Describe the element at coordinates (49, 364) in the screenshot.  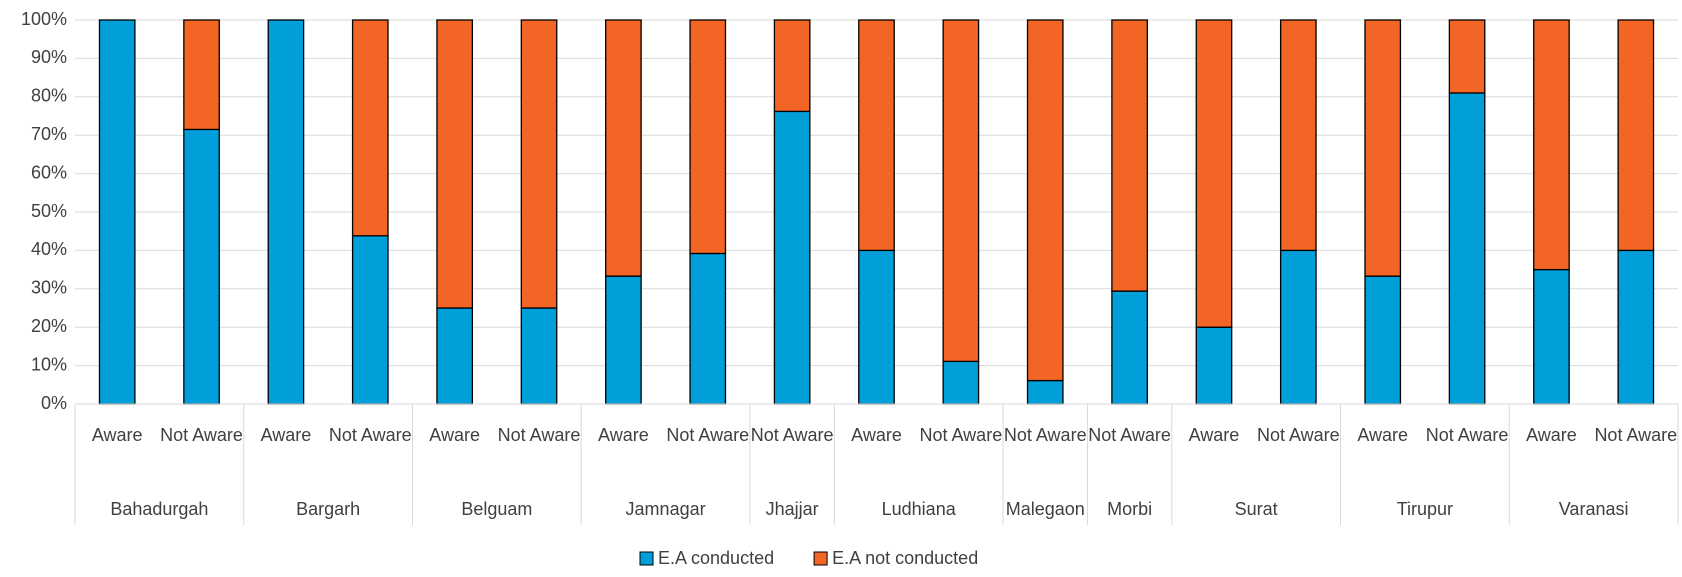
I see `y-tick-label: 10%` at that location.